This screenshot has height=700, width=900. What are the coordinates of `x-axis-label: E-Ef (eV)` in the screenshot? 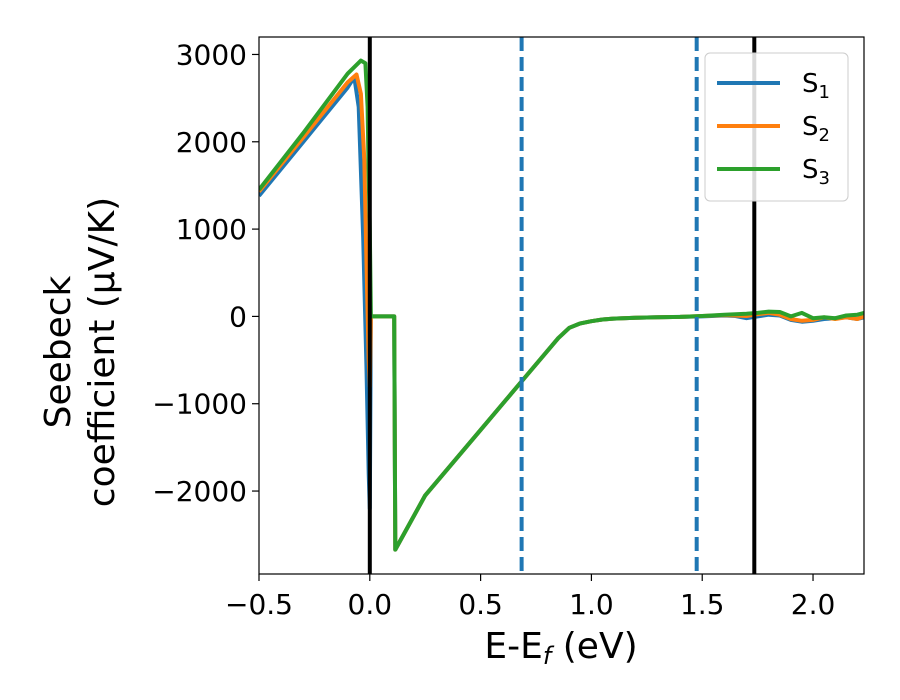 It's located at (560, 648).